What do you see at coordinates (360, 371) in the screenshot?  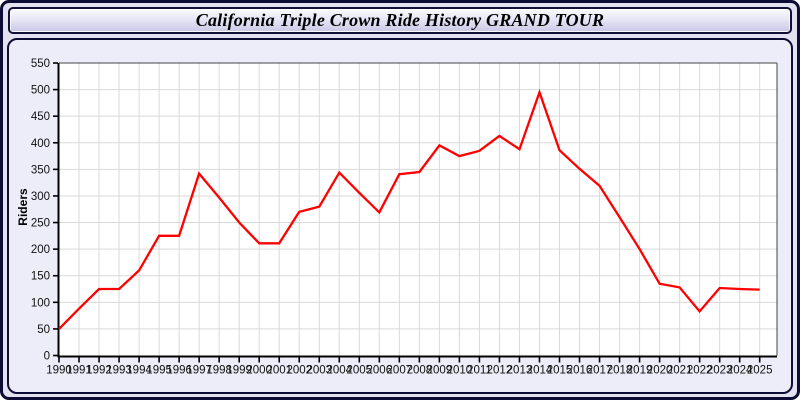 I see `x-tick-label: 2005` at bounding box center [360, 371].